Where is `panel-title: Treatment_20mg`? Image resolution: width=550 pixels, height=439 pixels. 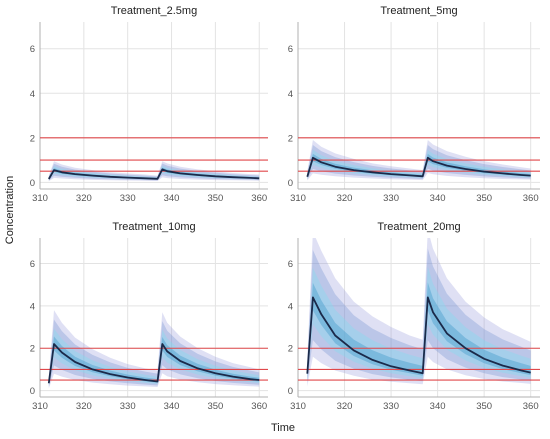
panel-title: Treatment_20mg is located at coordinates (418, 227).